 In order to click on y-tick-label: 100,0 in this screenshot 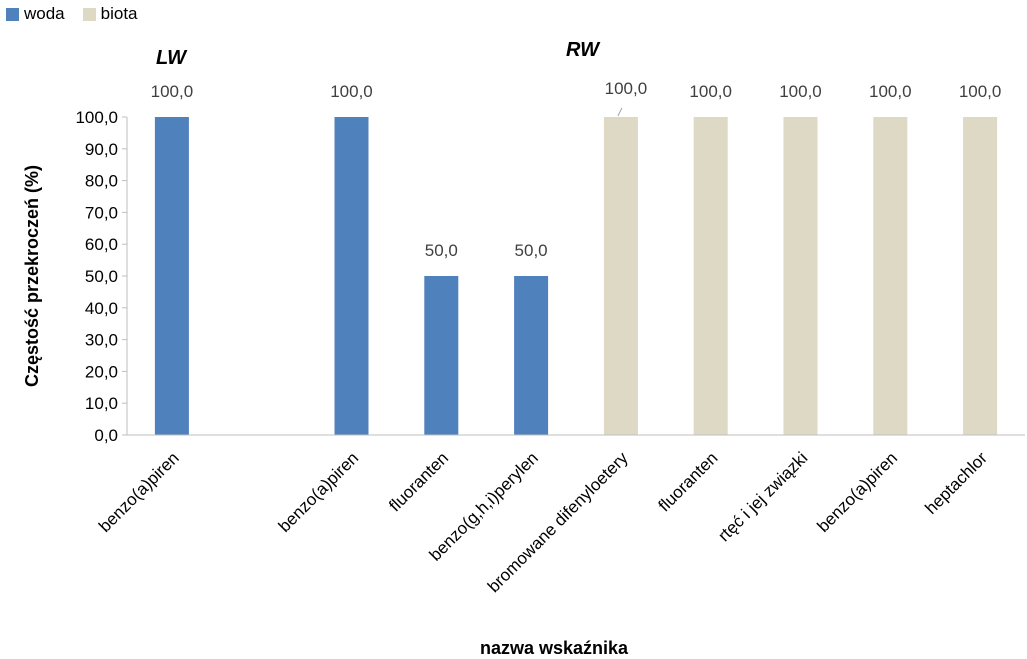, I will do `click(96, 117)`.